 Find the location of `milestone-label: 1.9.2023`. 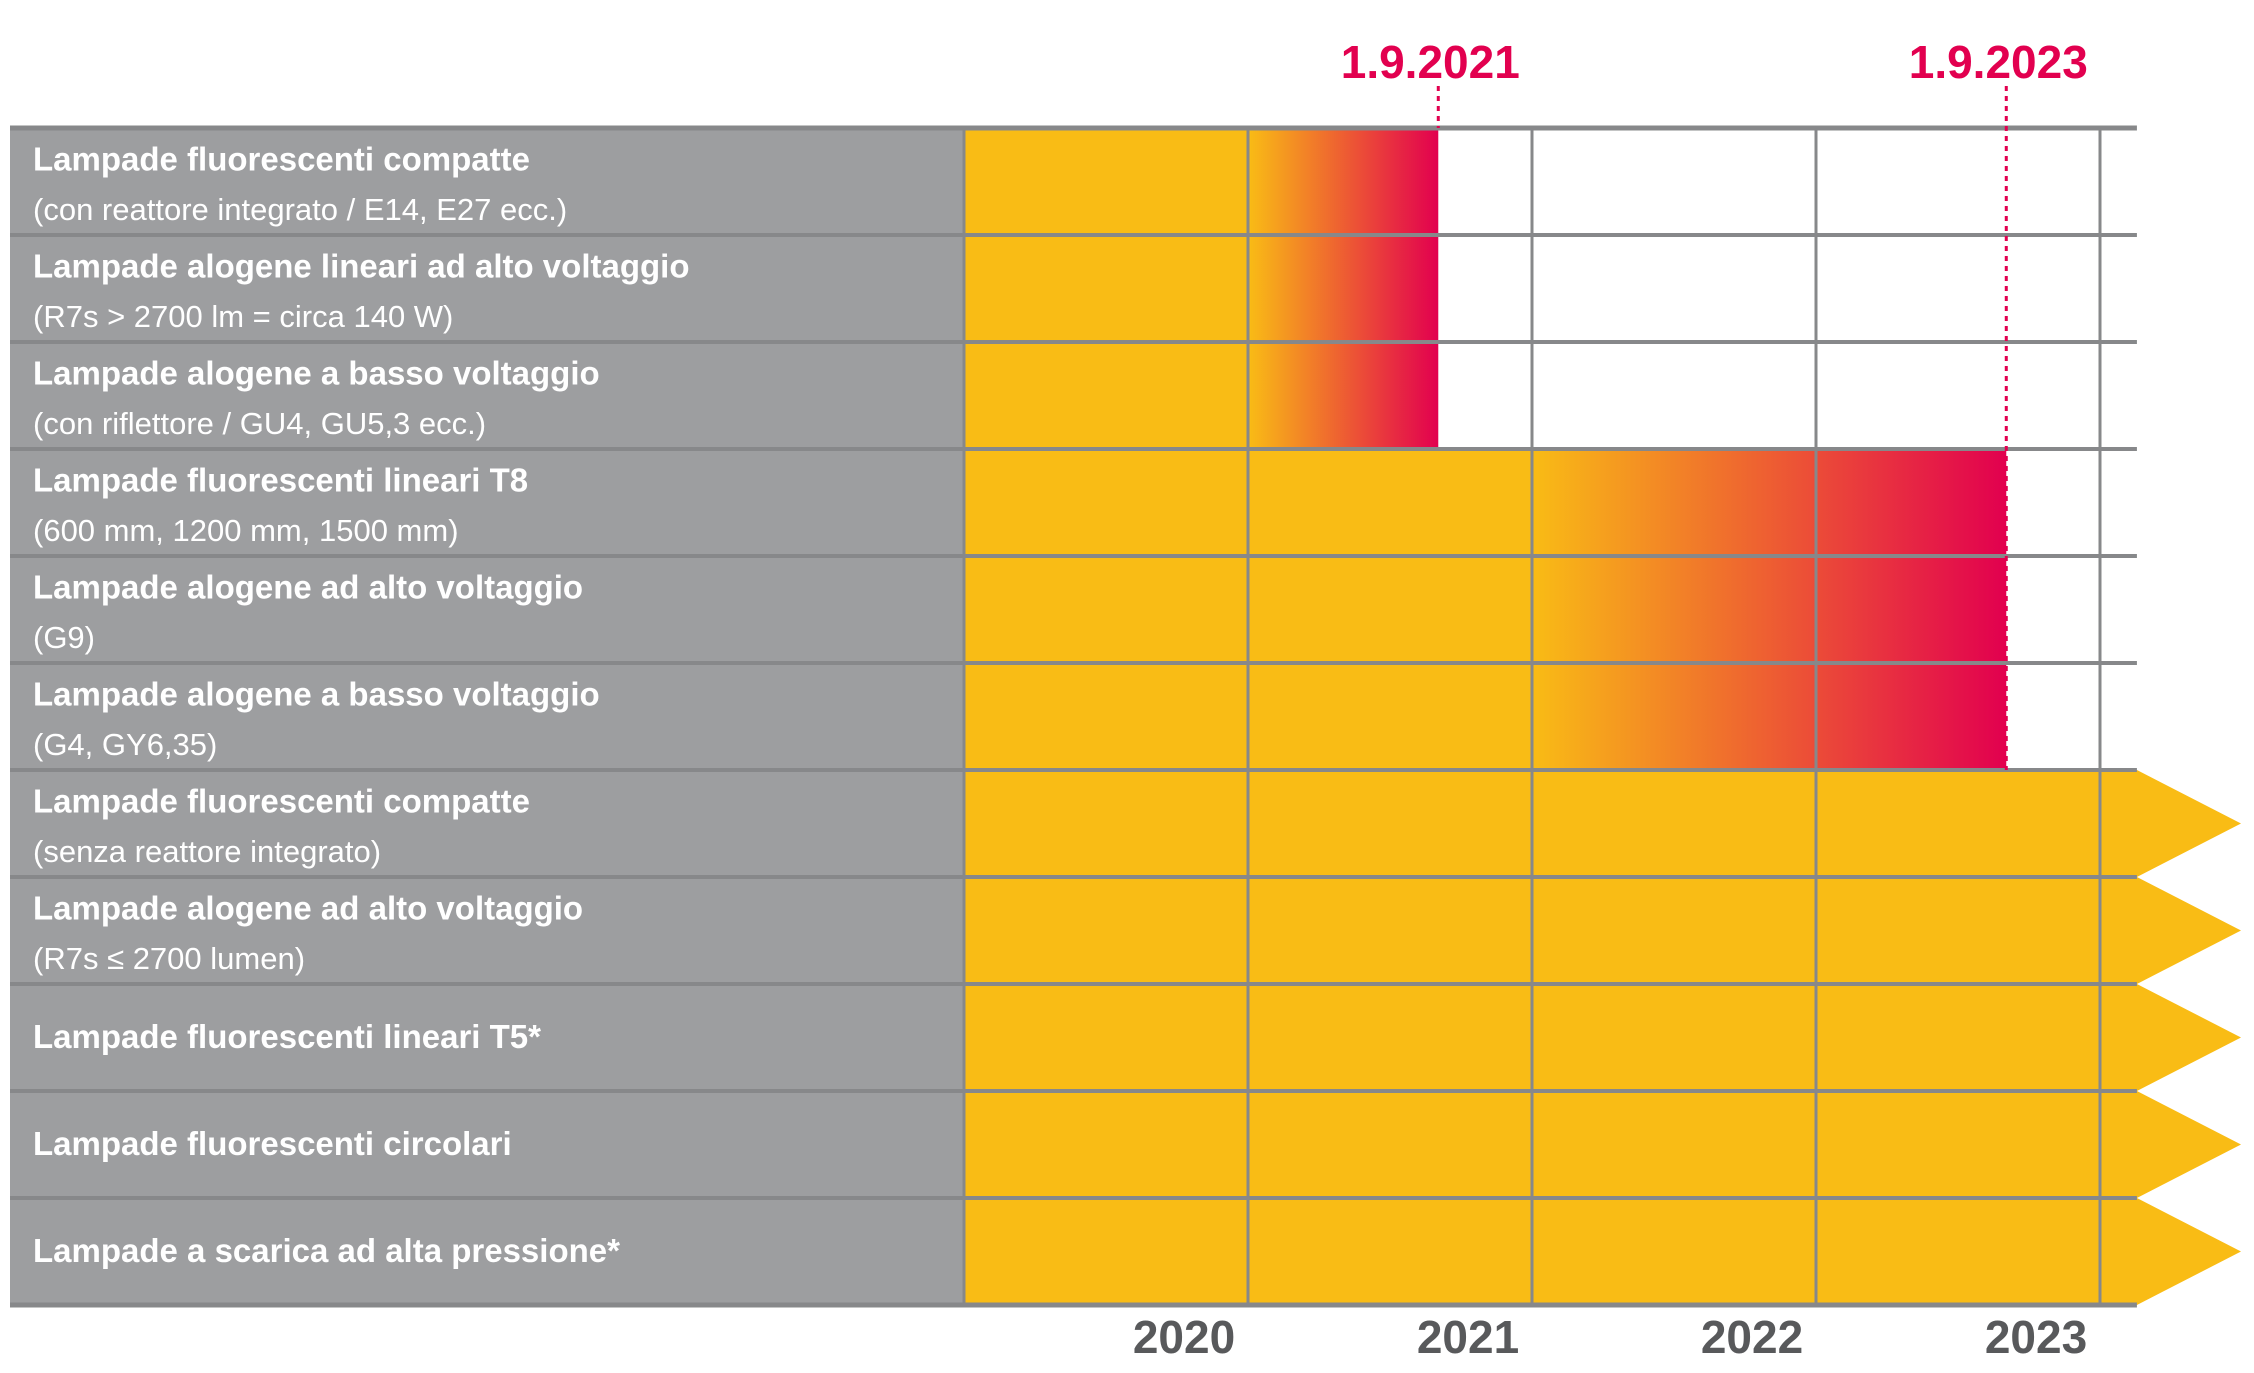

milestone-label: 1.9.2023 is located at coordinates (1998, 62).